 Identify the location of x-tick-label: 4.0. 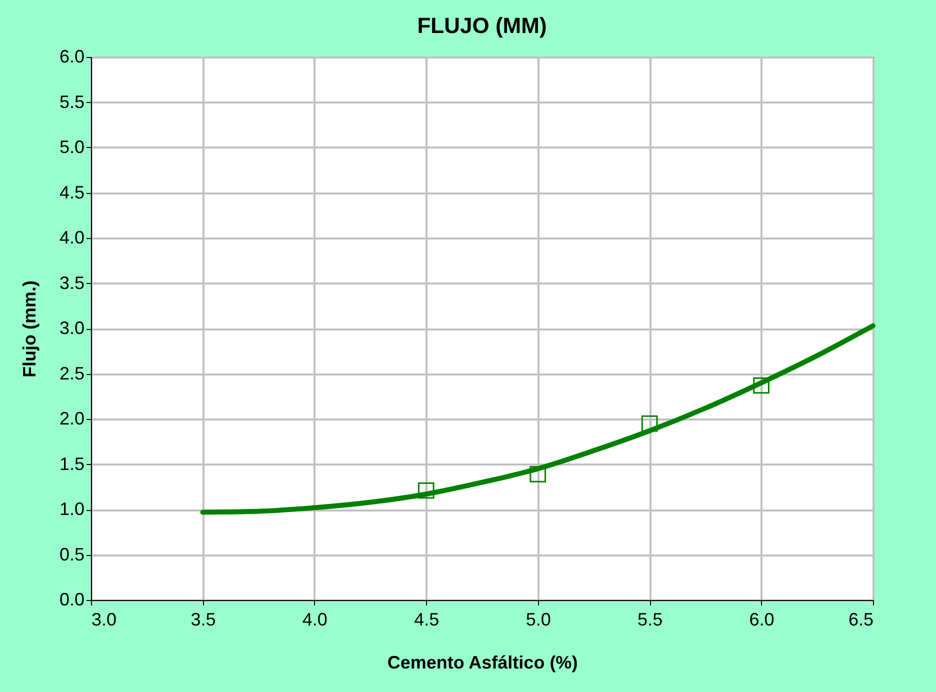
(315, 620).